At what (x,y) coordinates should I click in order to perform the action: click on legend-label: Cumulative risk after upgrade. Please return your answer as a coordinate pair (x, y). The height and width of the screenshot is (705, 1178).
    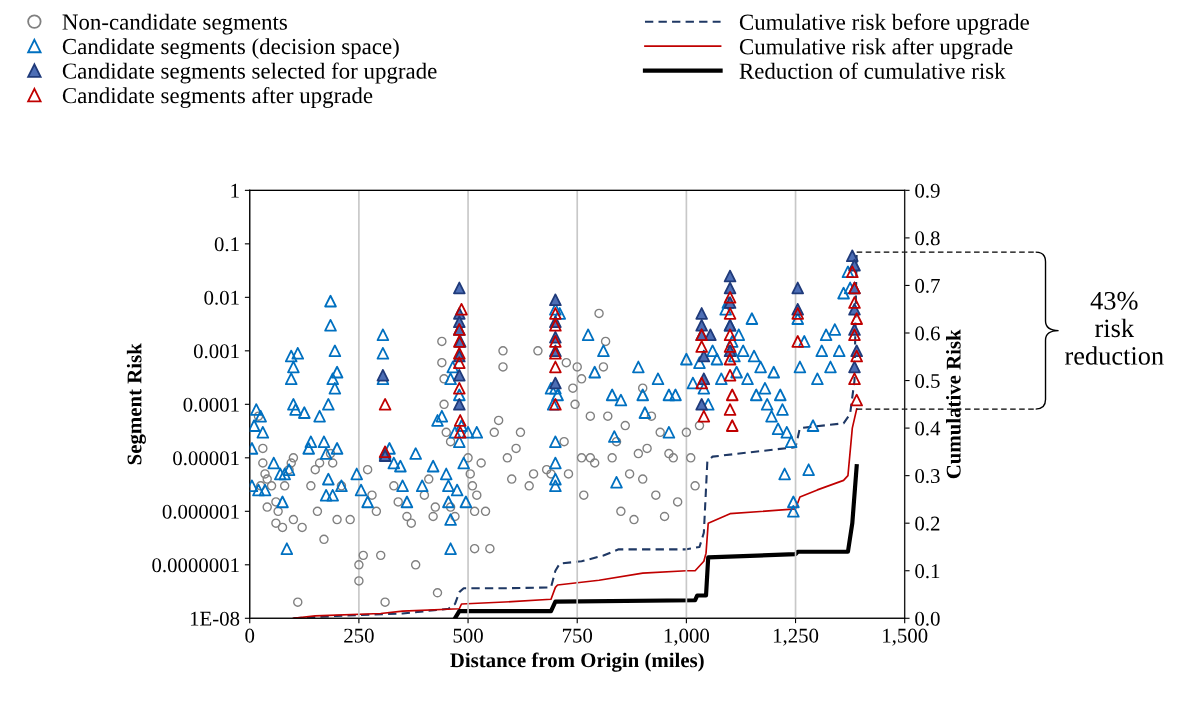
    Looking at the image, I should click on (876, 49).